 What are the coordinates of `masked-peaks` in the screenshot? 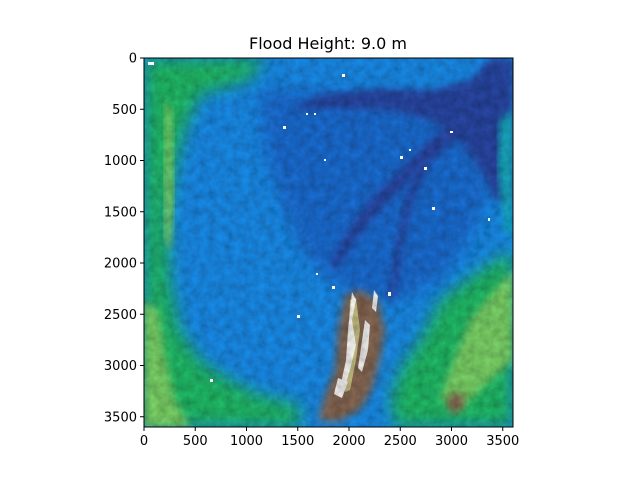 It's located at (356, 344).